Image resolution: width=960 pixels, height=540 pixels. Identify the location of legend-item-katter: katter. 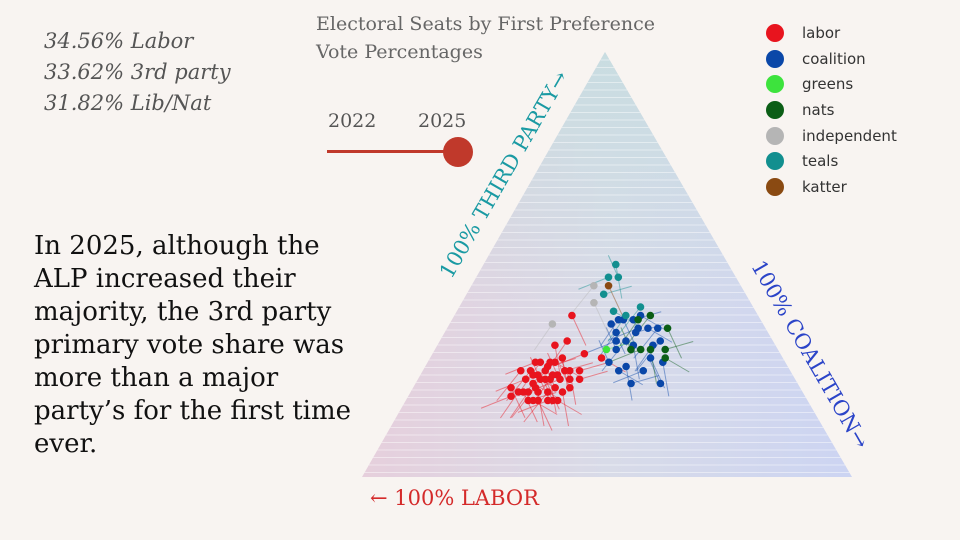
(831, 187).